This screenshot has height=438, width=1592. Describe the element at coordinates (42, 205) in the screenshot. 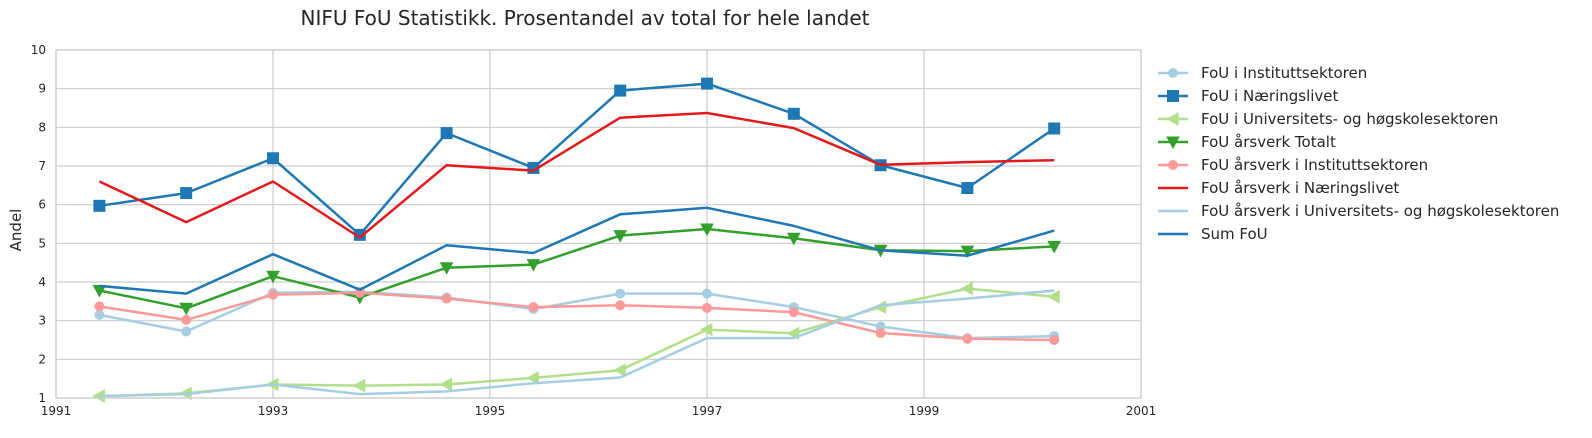

I see `y-tick-label: 6` at that location.